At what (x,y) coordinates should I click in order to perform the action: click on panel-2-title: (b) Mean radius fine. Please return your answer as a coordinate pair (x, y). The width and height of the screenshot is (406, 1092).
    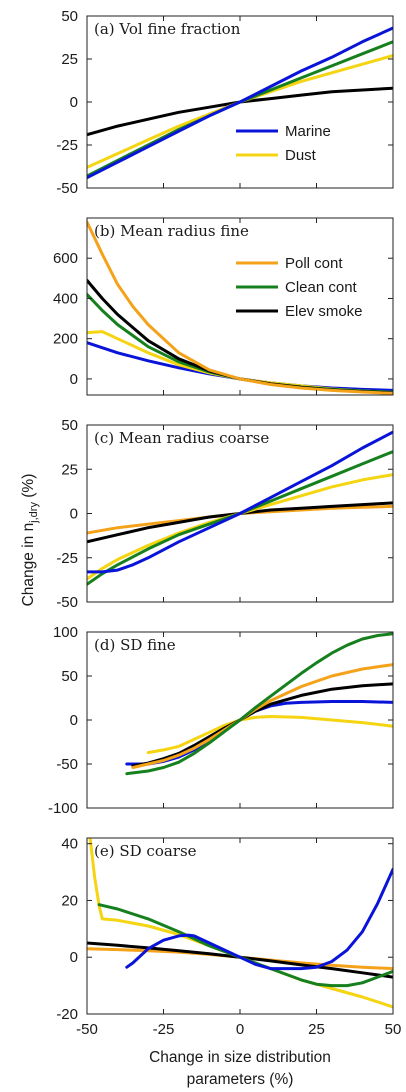
    Looking at the image, I should click on (171, 231).